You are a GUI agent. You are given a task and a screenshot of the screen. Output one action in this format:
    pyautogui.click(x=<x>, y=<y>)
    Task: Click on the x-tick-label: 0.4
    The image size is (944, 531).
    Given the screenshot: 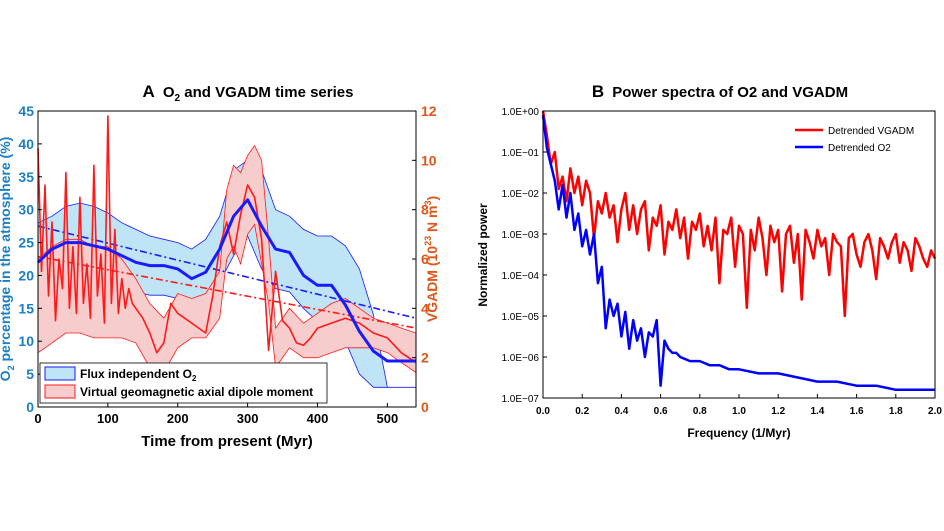 What is the action you would take?
    pyautogui.click(x=621, y=411)
    